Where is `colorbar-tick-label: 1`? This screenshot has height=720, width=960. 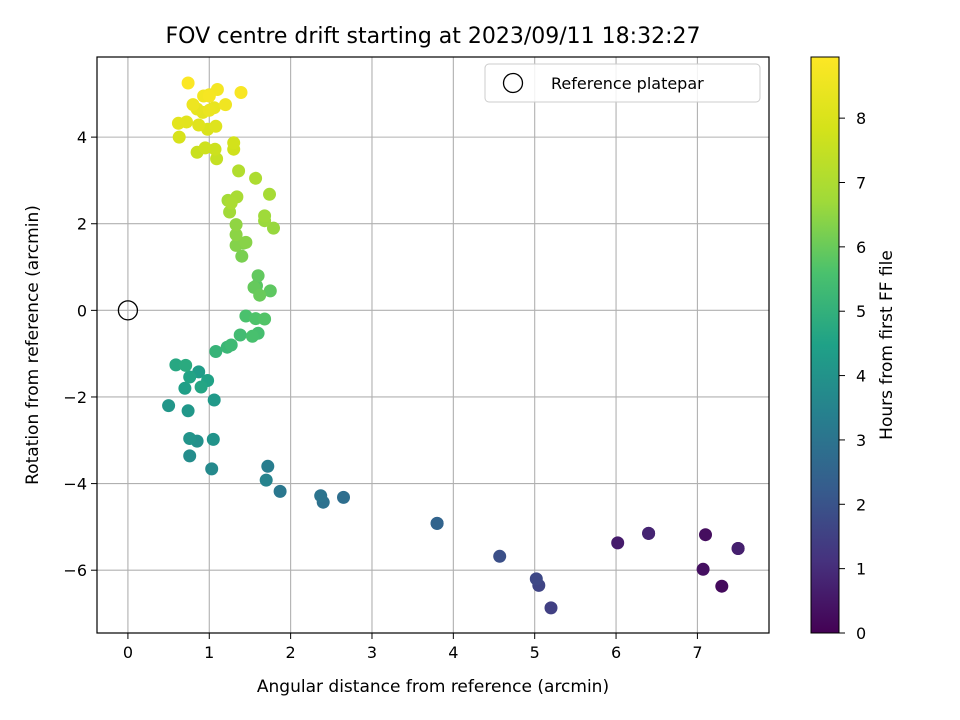 colorbar-tick-label: 1 is located at coordinates (861, 569).